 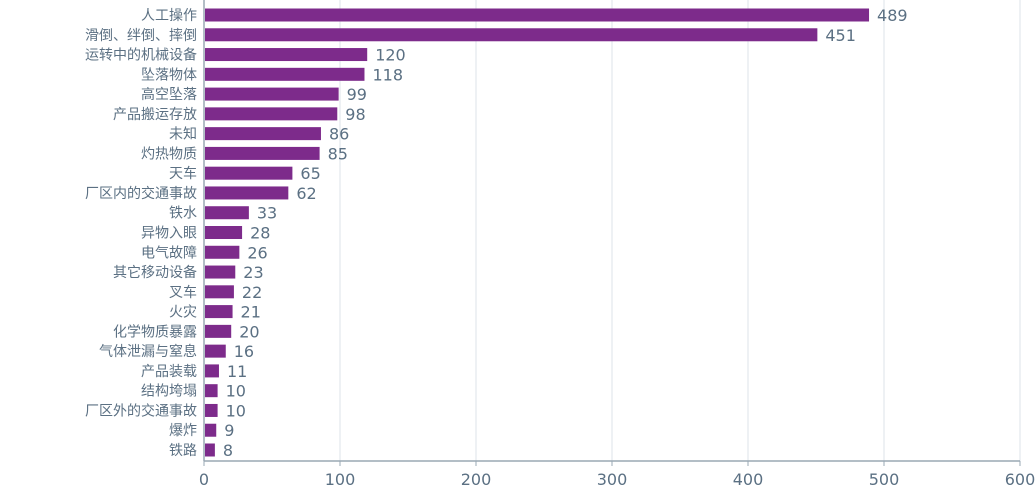 I want to click on data-label: 118, so click(x=387, y=74).